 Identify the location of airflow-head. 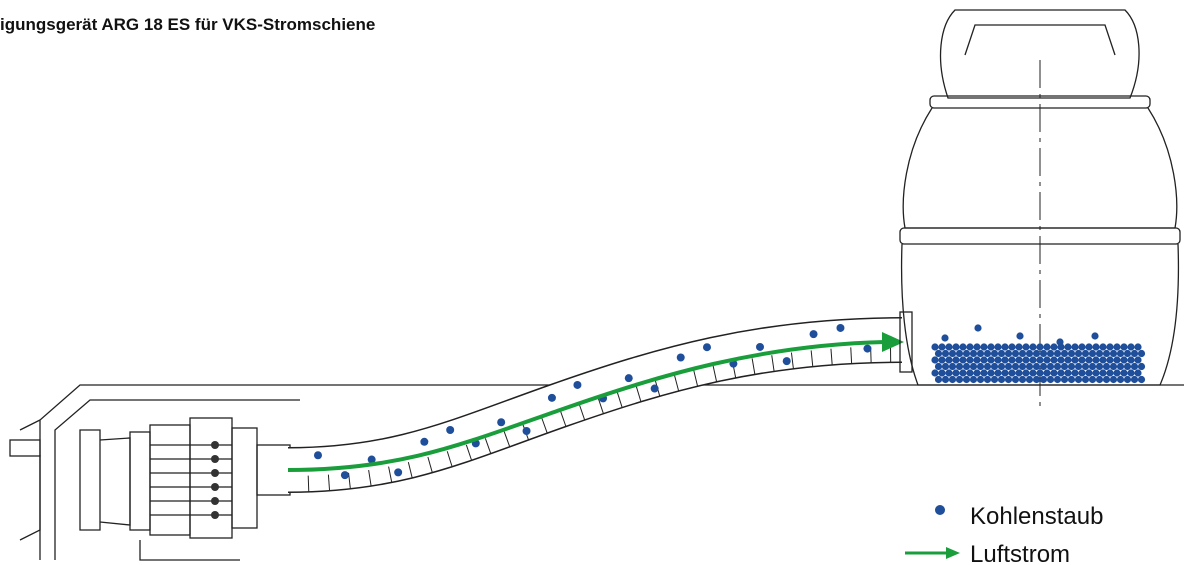
(893, 342).